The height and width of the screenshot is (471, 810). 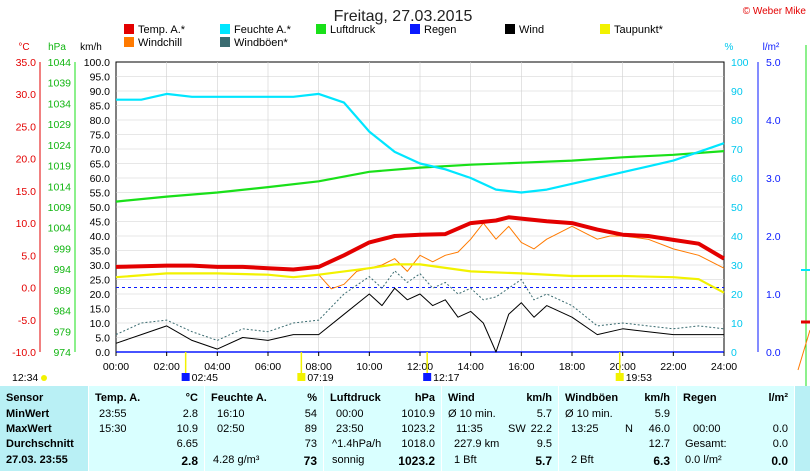 I want to click on axis-tick-label: 1024, so click(x=60, y=146).